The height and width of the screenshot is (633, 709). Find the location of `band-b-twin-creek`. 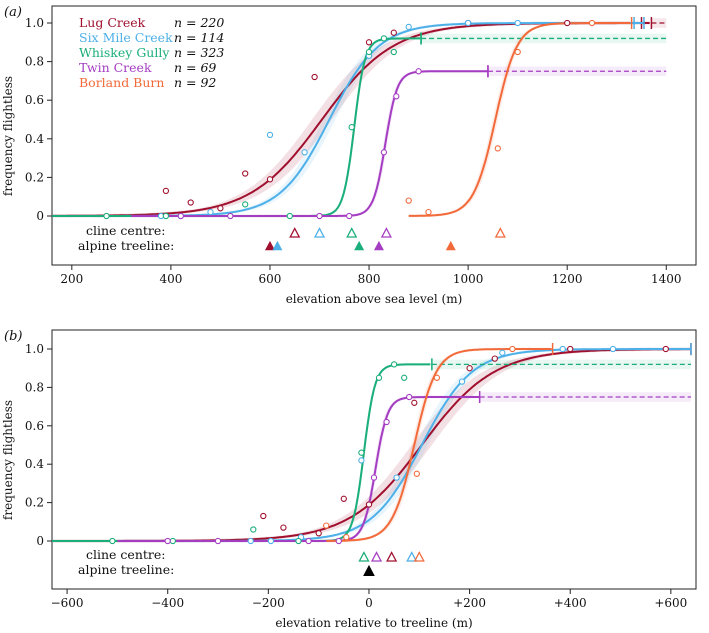

band-b-twin-creek is located at coordinates (298, 469).